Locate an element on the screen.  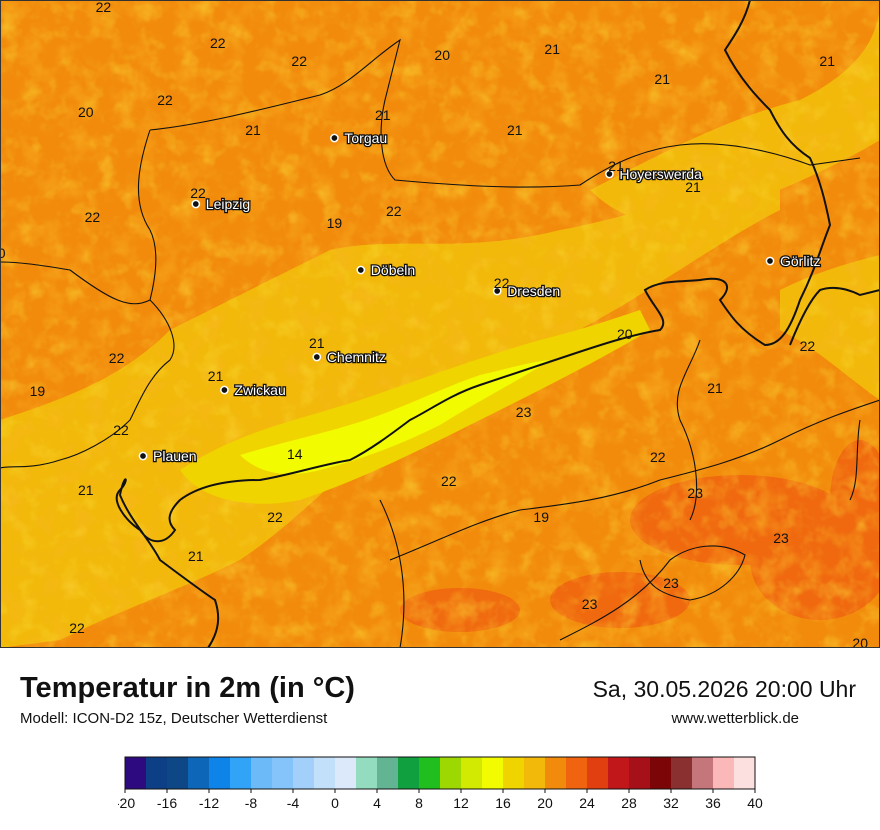
legend-tick-label: -8 is located at coordinates (251, 803).